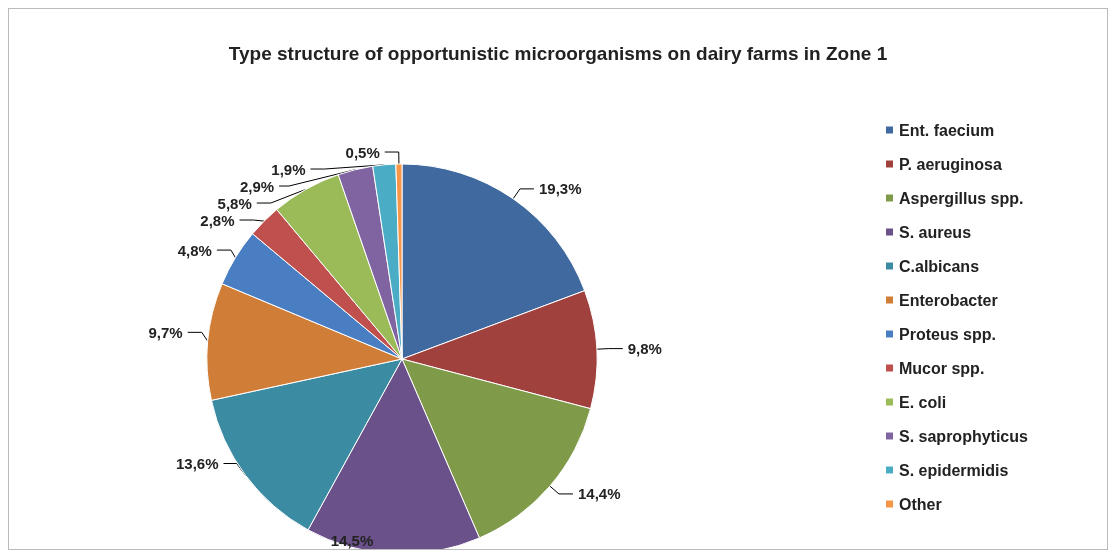  Describe the element at coordinates (947, 130) in the screenshot. I see `legend-label: Ent. faecium` at that location.